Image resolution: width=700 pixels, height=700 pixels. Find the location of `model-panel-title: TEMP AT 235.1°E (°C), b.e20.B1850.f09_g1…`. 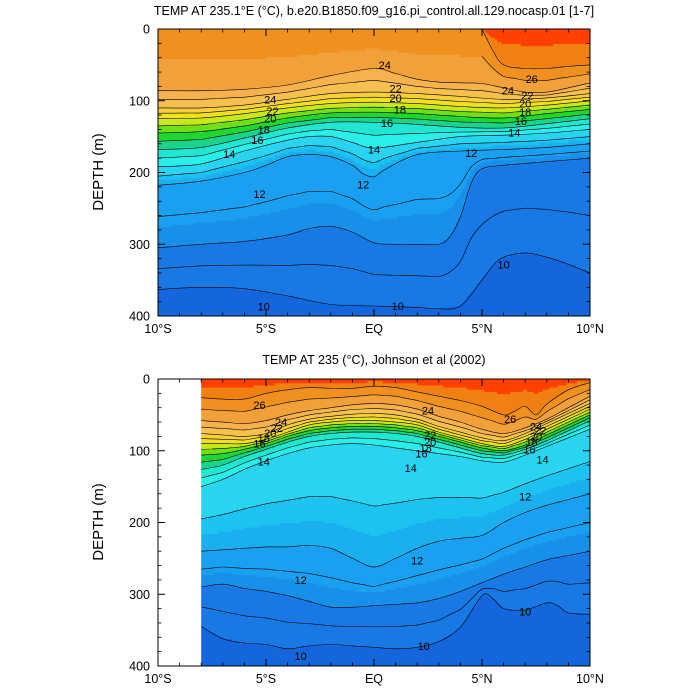

model-panel-title: TEMP AT 235.1°E (°C), b.e20.B1850.f09_g1… is located at coordinates (374, 11).